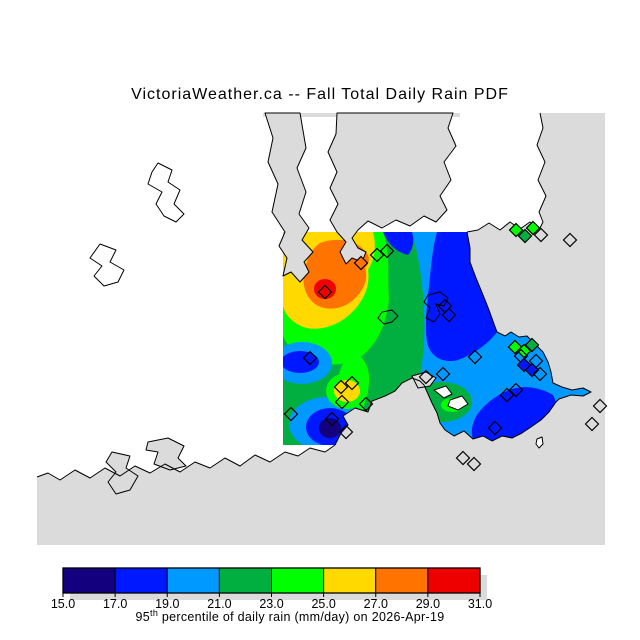  Describe the element at coordinates (219, 604) in the screenshot. I see `colorbar-tick-label: 21.0` at that location.